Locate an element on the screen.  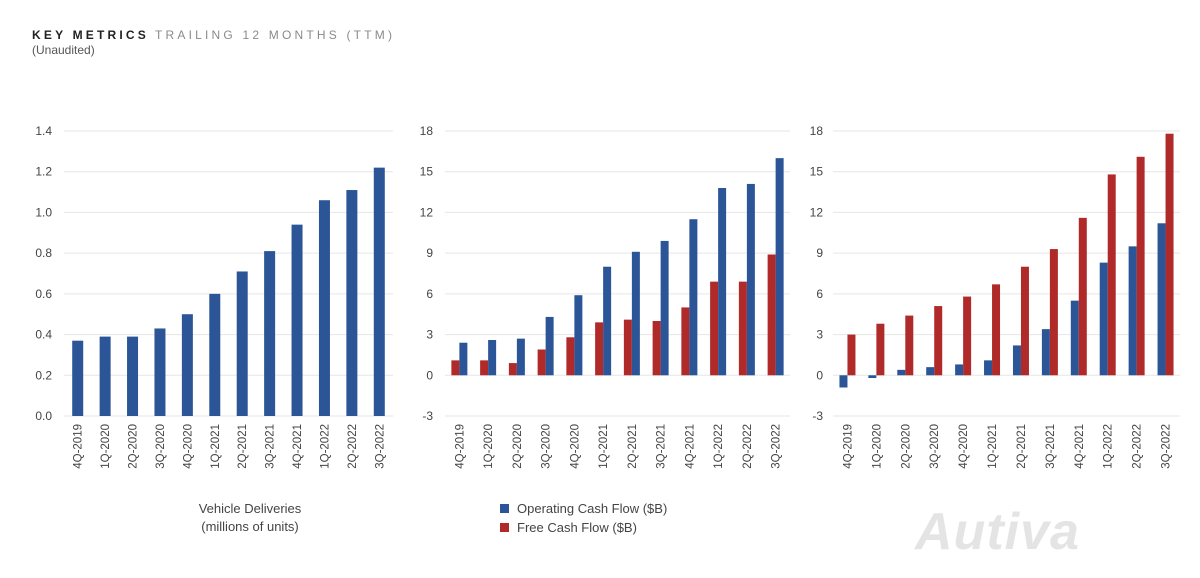
watermark-logo: Autiva is located at coordinates (997, 532).